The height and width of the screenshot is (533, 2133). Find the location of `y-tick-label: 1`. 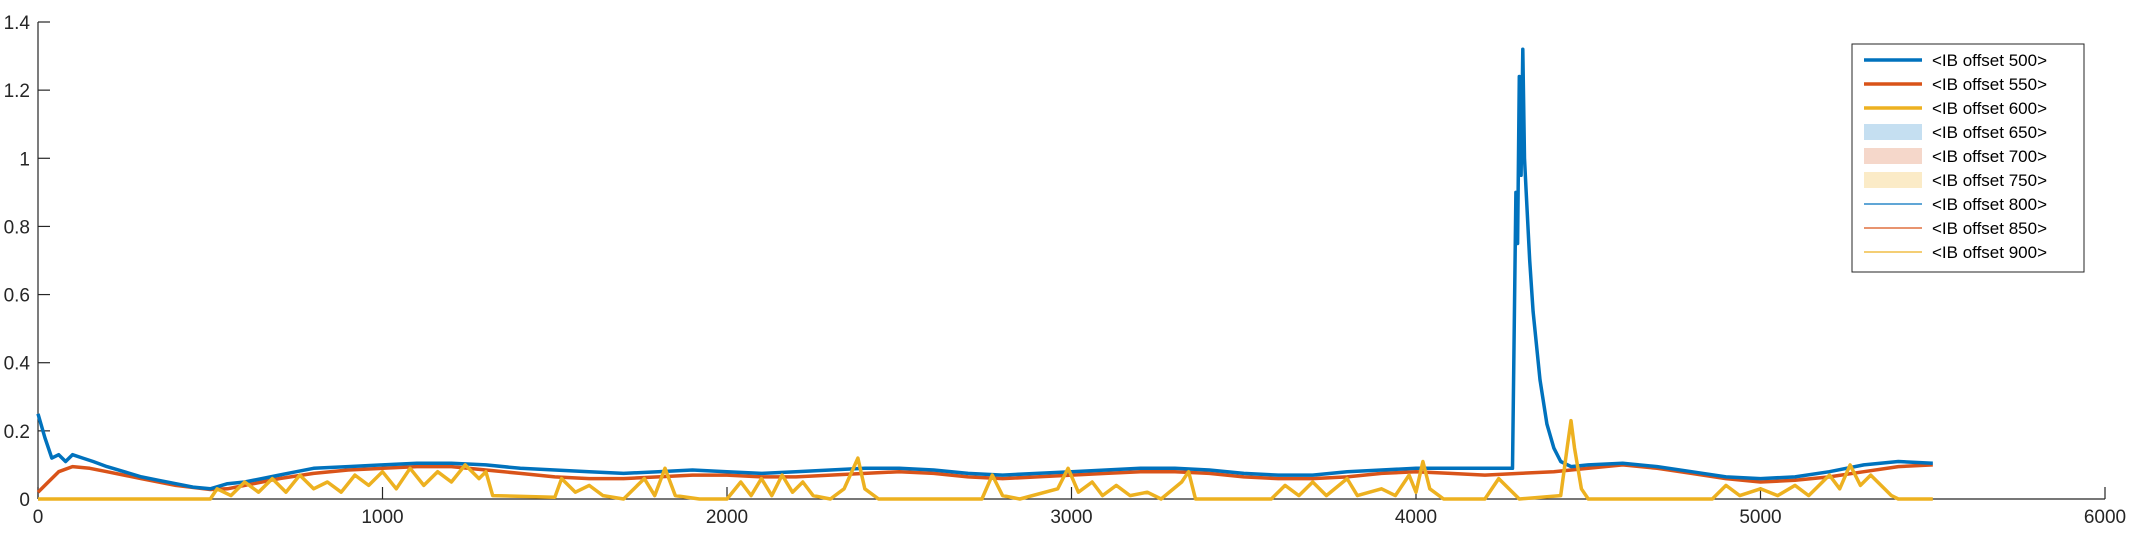

y-tick-label: 1 is located at coordinates (24, 159).